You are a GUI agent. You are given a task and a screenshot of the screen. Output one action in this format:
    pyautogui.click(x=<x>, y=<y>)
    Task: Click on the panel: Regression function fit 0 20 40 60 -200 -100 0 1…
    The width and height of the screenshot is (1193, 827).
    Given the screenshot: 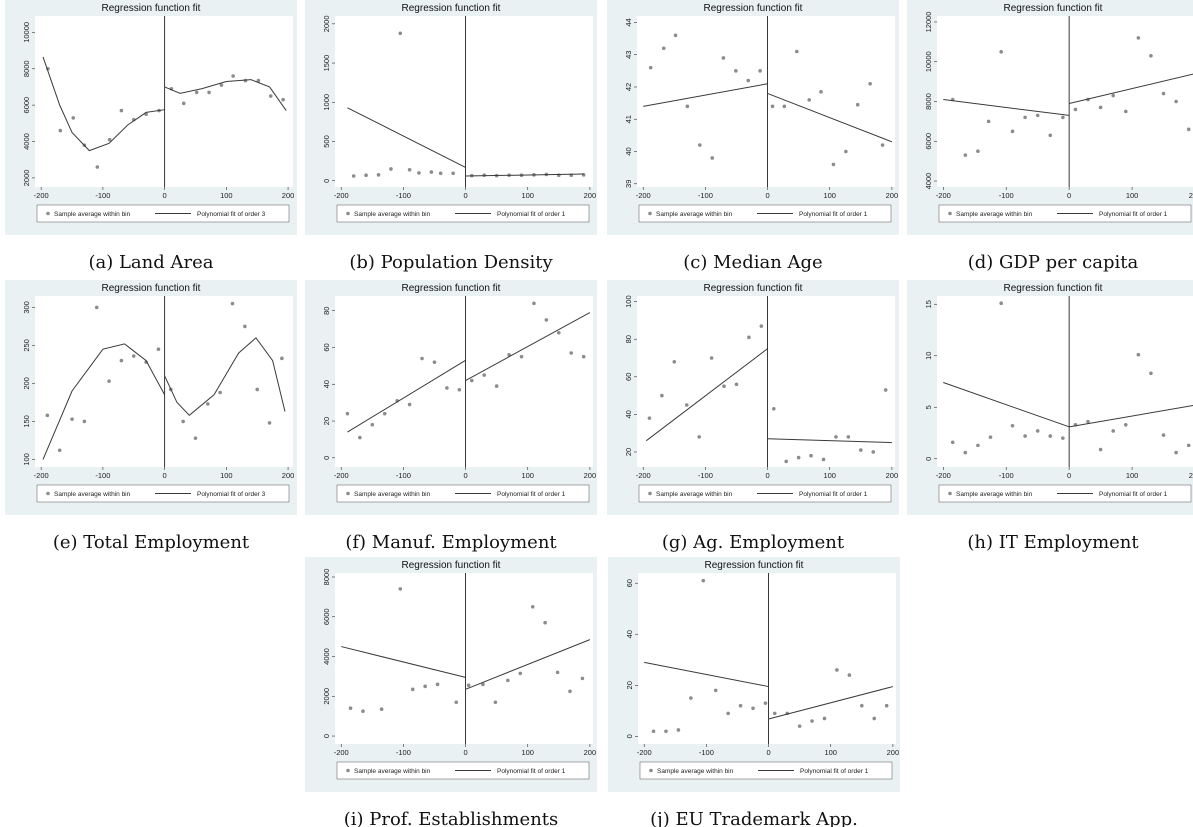 What is the action you would take?
    pyautogui.click(x=754, y=674)
    